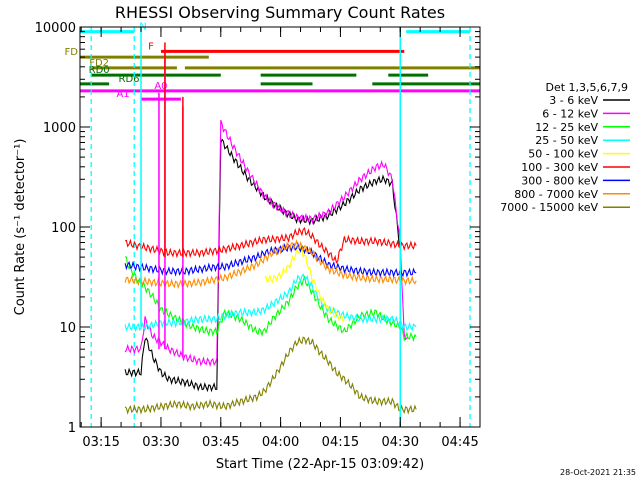 The image size is (640, 480). Describe the element at coordinates (160, 442) in the screenshot. I see `x-tick-label: 03:30` at that location.